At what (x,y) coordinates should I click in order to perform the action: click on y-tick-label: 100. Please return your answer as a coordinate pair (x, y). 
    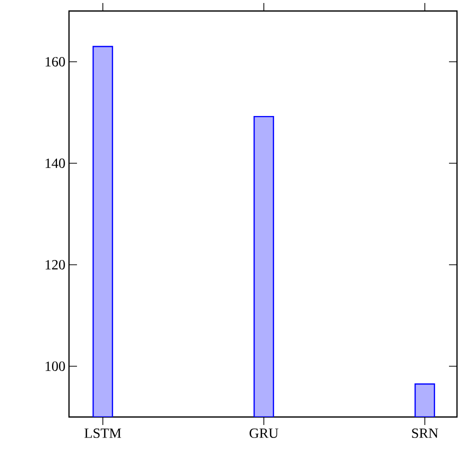
    Looking at the image, I should click on (55, 366).